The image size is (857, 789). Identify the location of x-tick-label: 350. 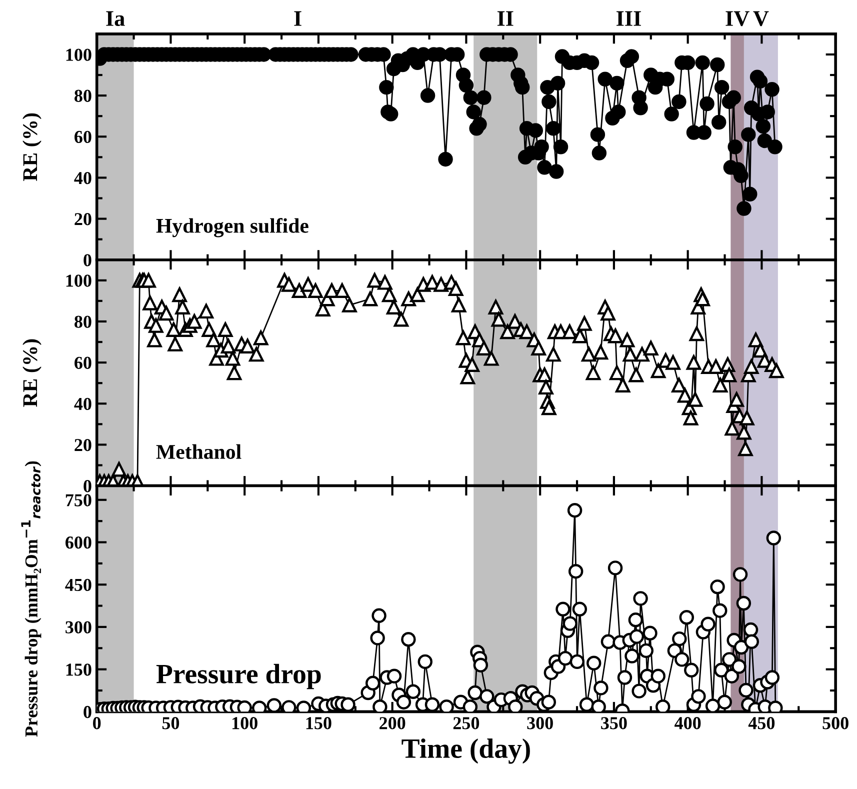
(614, 723).